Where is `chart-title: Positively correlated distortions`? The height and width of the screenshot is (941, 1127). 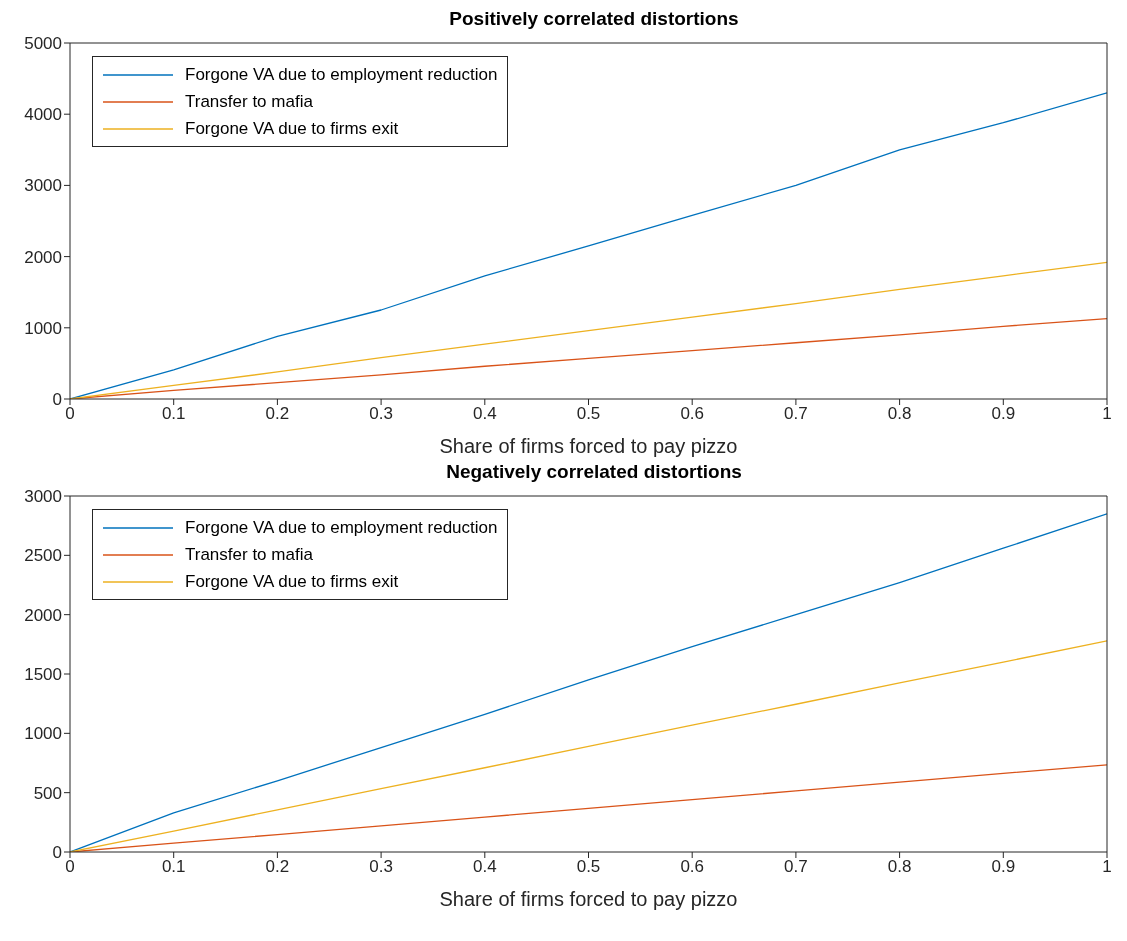
chart-title: Positively correlated distortions is located at coordinates (594, 19).